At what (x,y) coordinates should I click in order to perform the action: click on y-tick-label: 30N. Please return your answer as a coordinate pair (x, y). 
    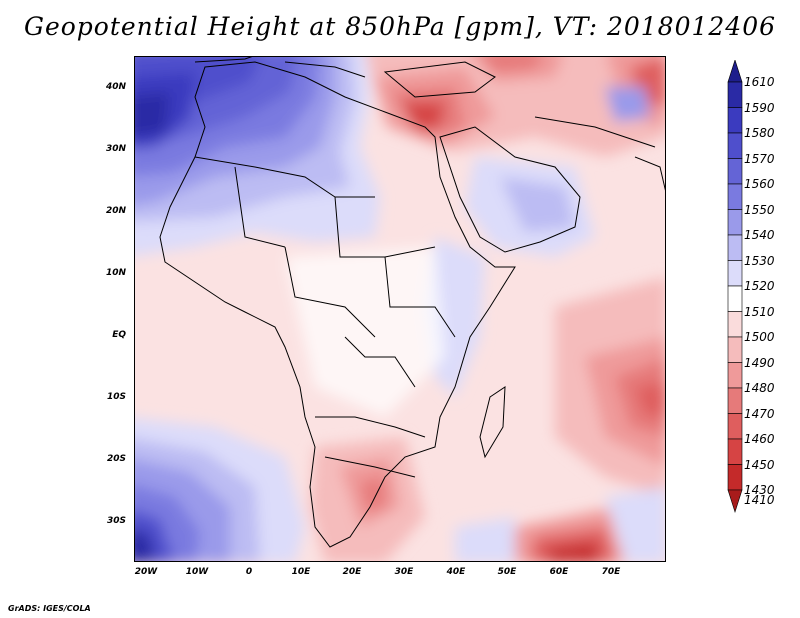
    Looking at the image, I should click on (115, 149).